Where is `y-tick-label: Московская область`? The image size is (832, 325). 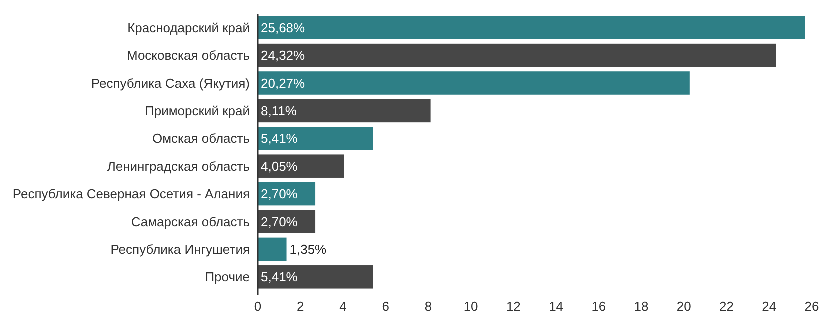 y-tick-label: Московская область is located at coordinates (188, 56).